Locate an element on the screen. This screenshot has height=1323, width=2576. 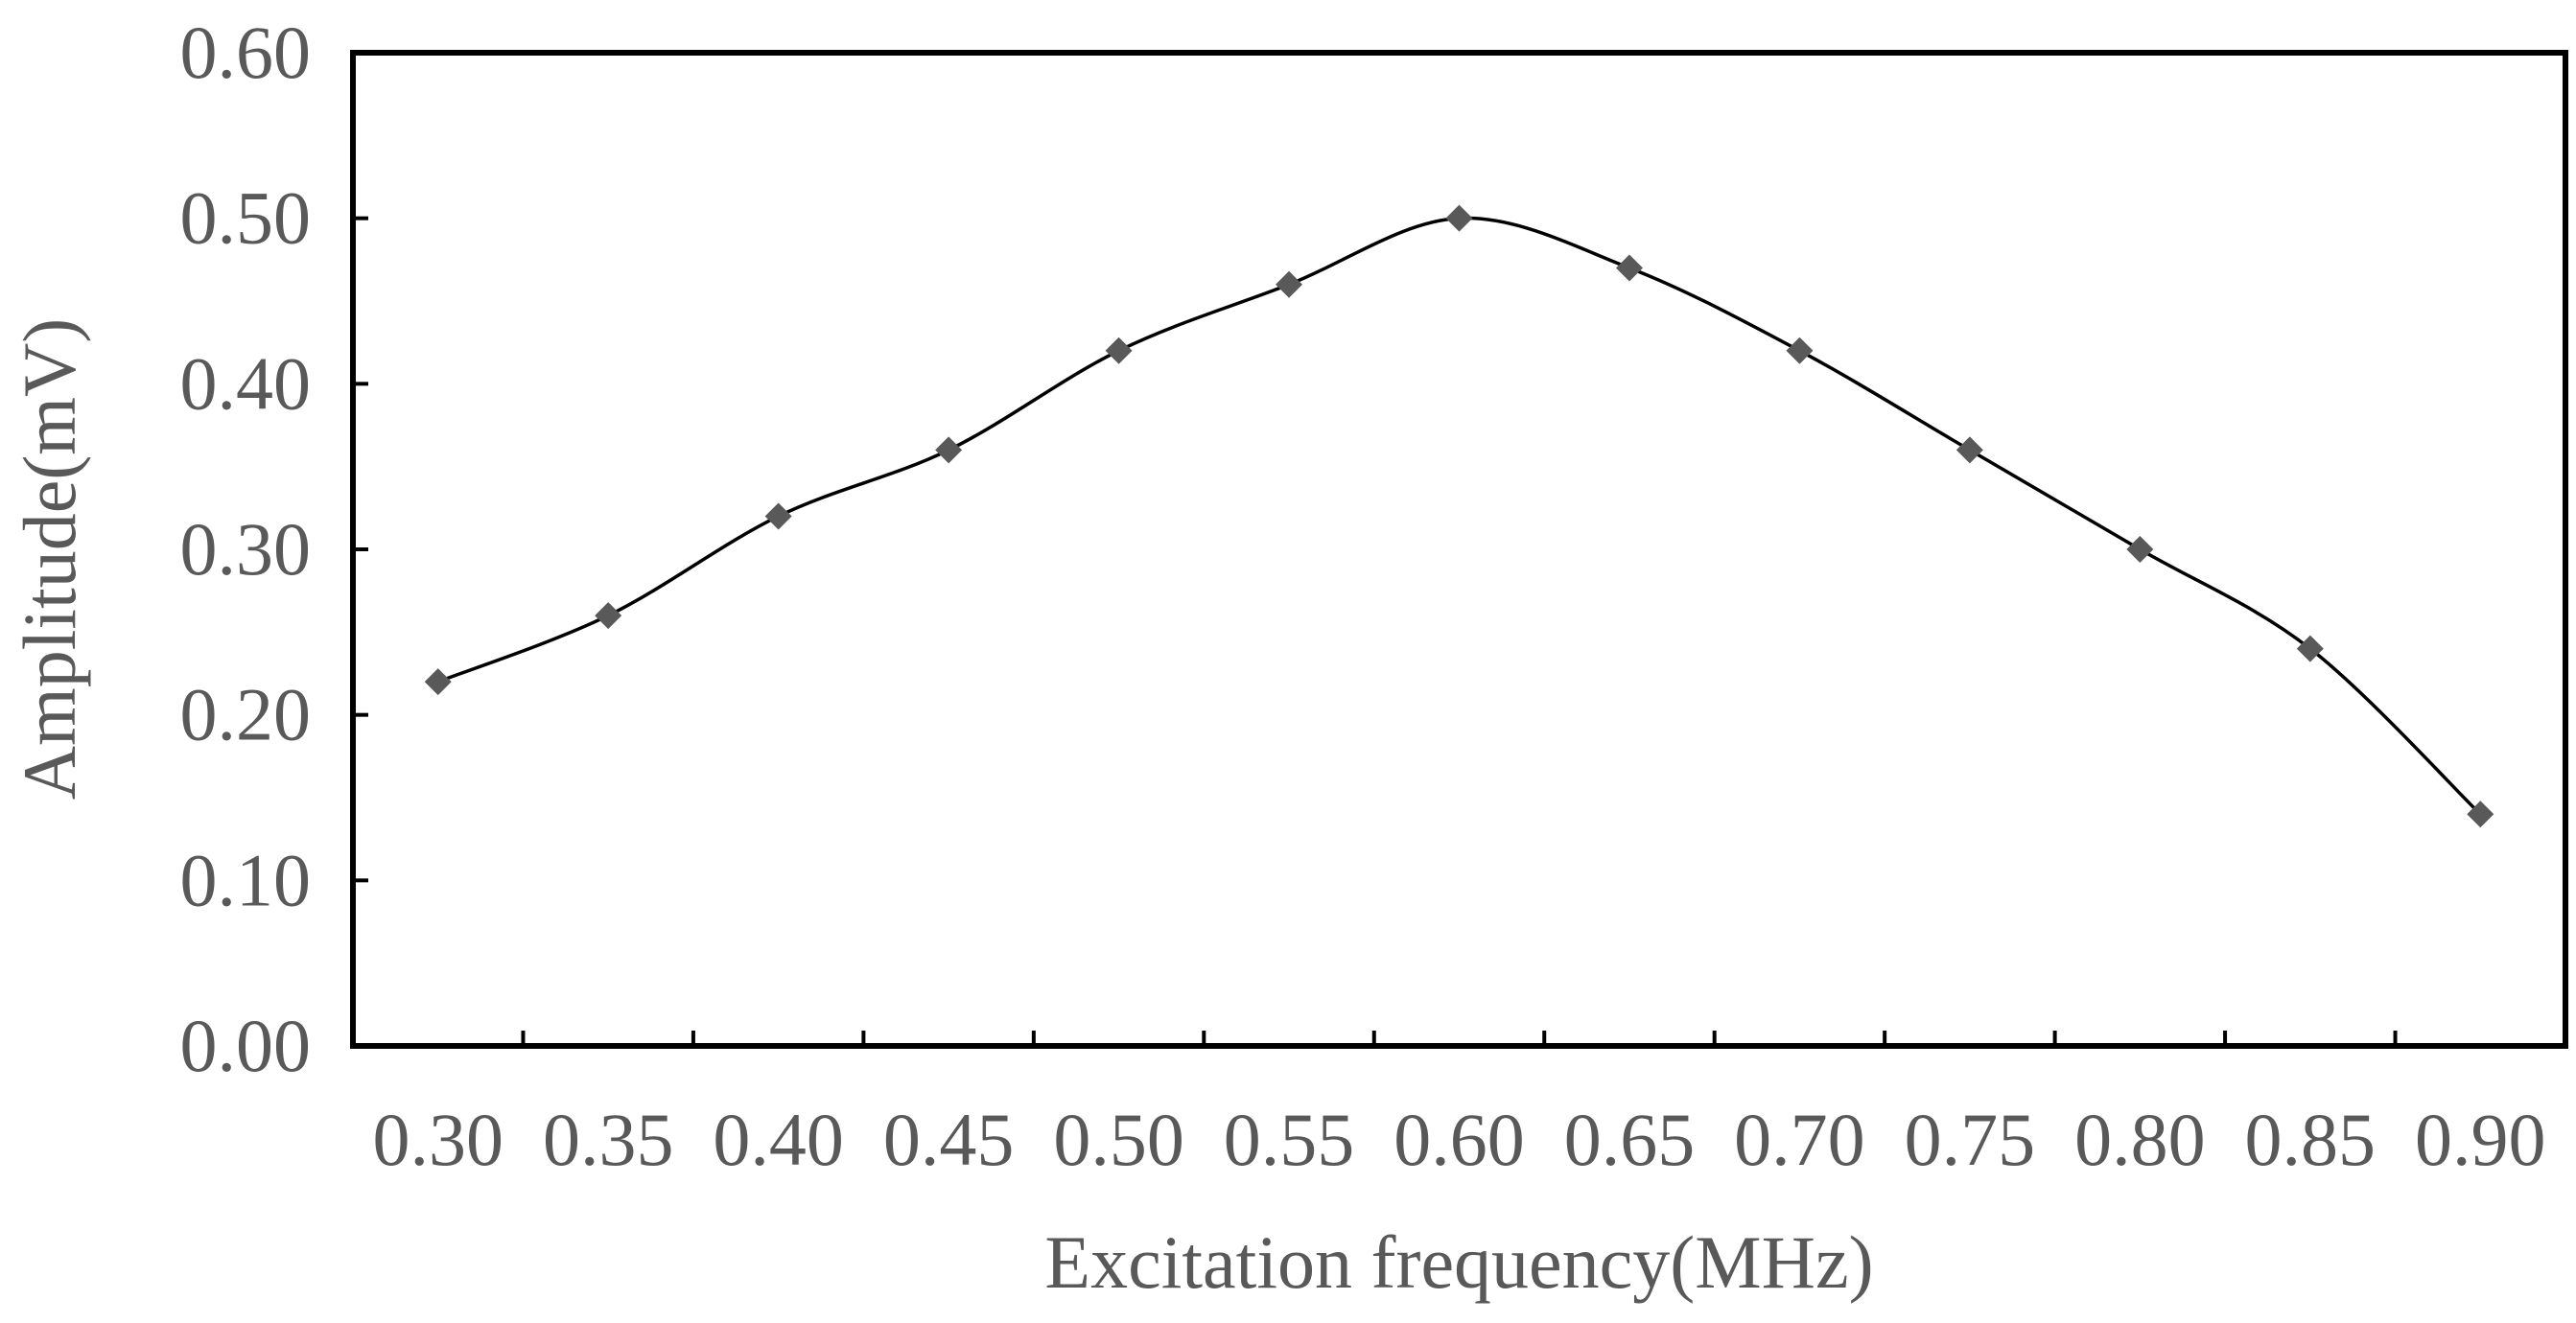
y-axis-tick-labels: 0.00 0.10 0.20 0.30 0.40 0.50 0.60 is located at coordinates (246, 549).